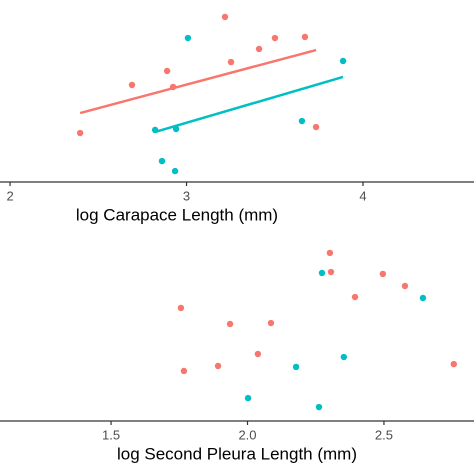 The image size is (474, 474). What do you see at coordinates (177, 214) in the screenshot?
I see `x-axis-title: log Carapace Length (mm)` at bounding box center [177, 214].